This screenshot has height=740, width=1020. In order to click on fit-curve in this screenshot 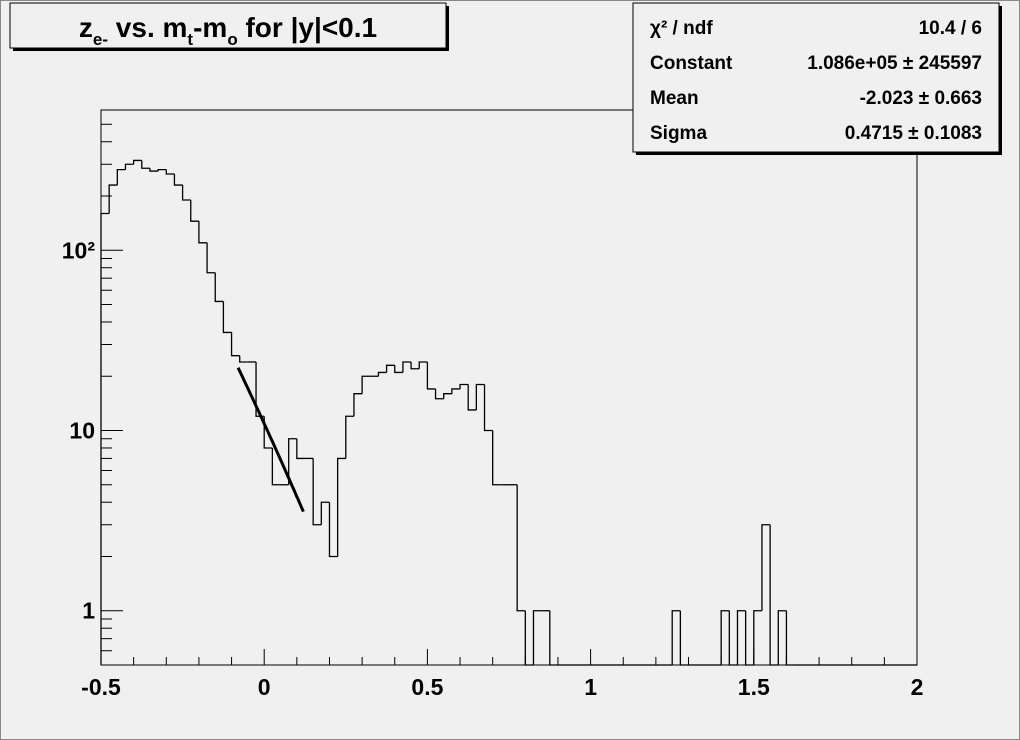, I will do `click(270, 440)`.